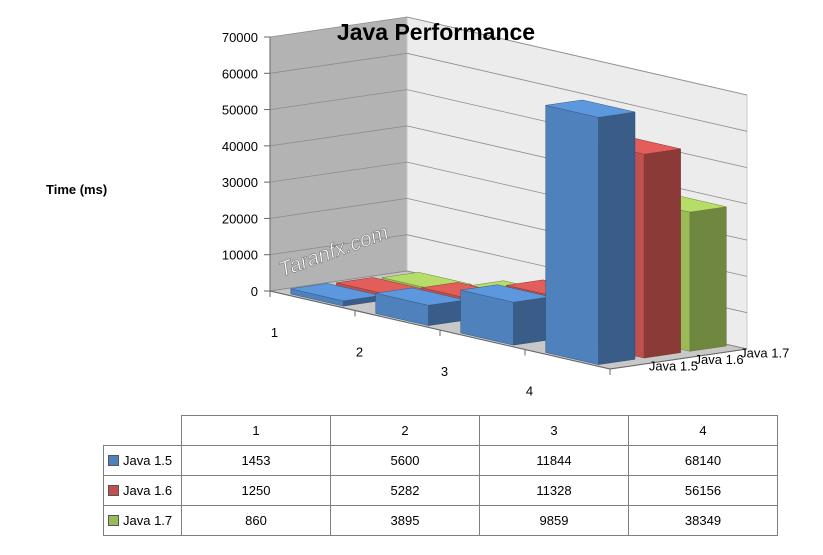 This screenshot has height=555, width=823. I want to click on table-cell: 11328, so click(554, 490).